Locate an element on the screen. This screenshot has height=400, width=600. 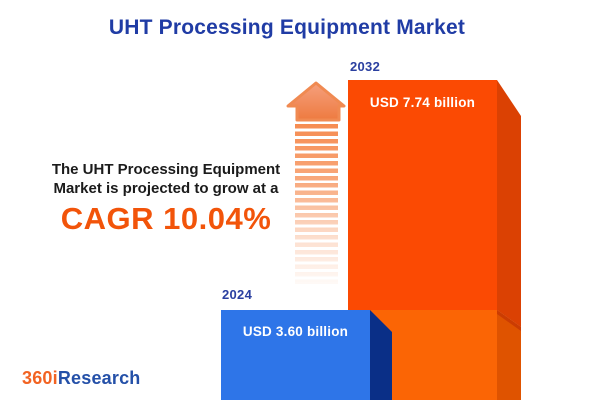
brand-logo: 360iResearch is located at coordinates (81, 378).